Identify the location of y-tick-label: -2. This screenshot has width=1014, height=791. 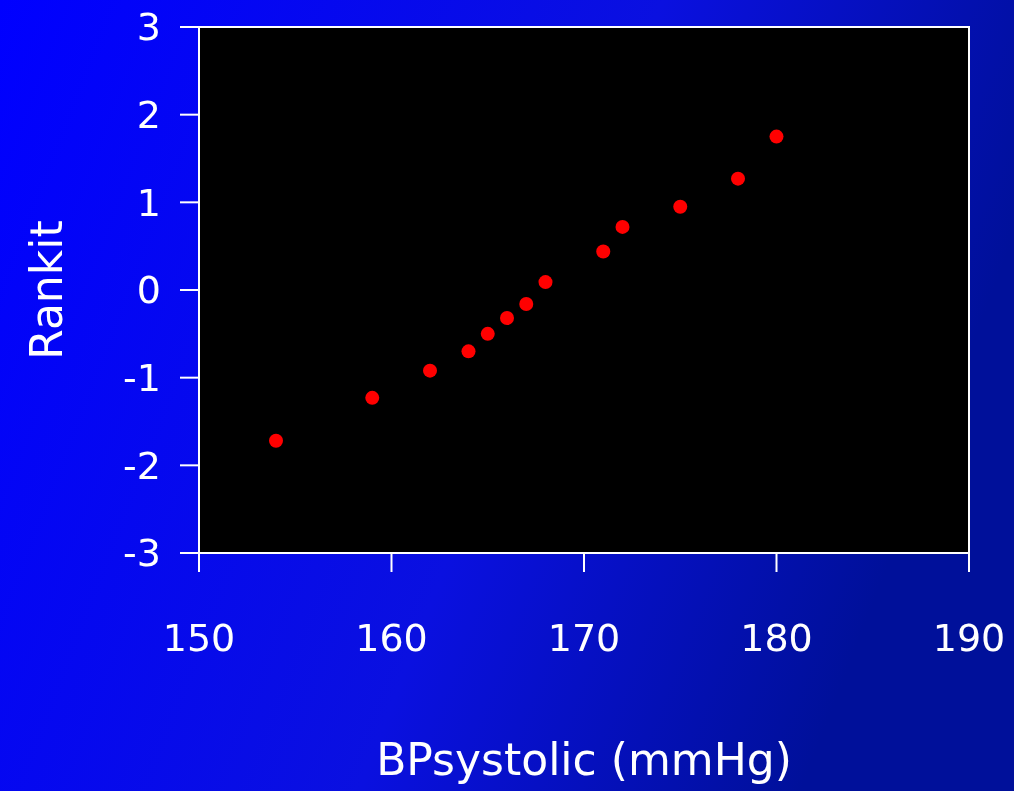
(142, 465).